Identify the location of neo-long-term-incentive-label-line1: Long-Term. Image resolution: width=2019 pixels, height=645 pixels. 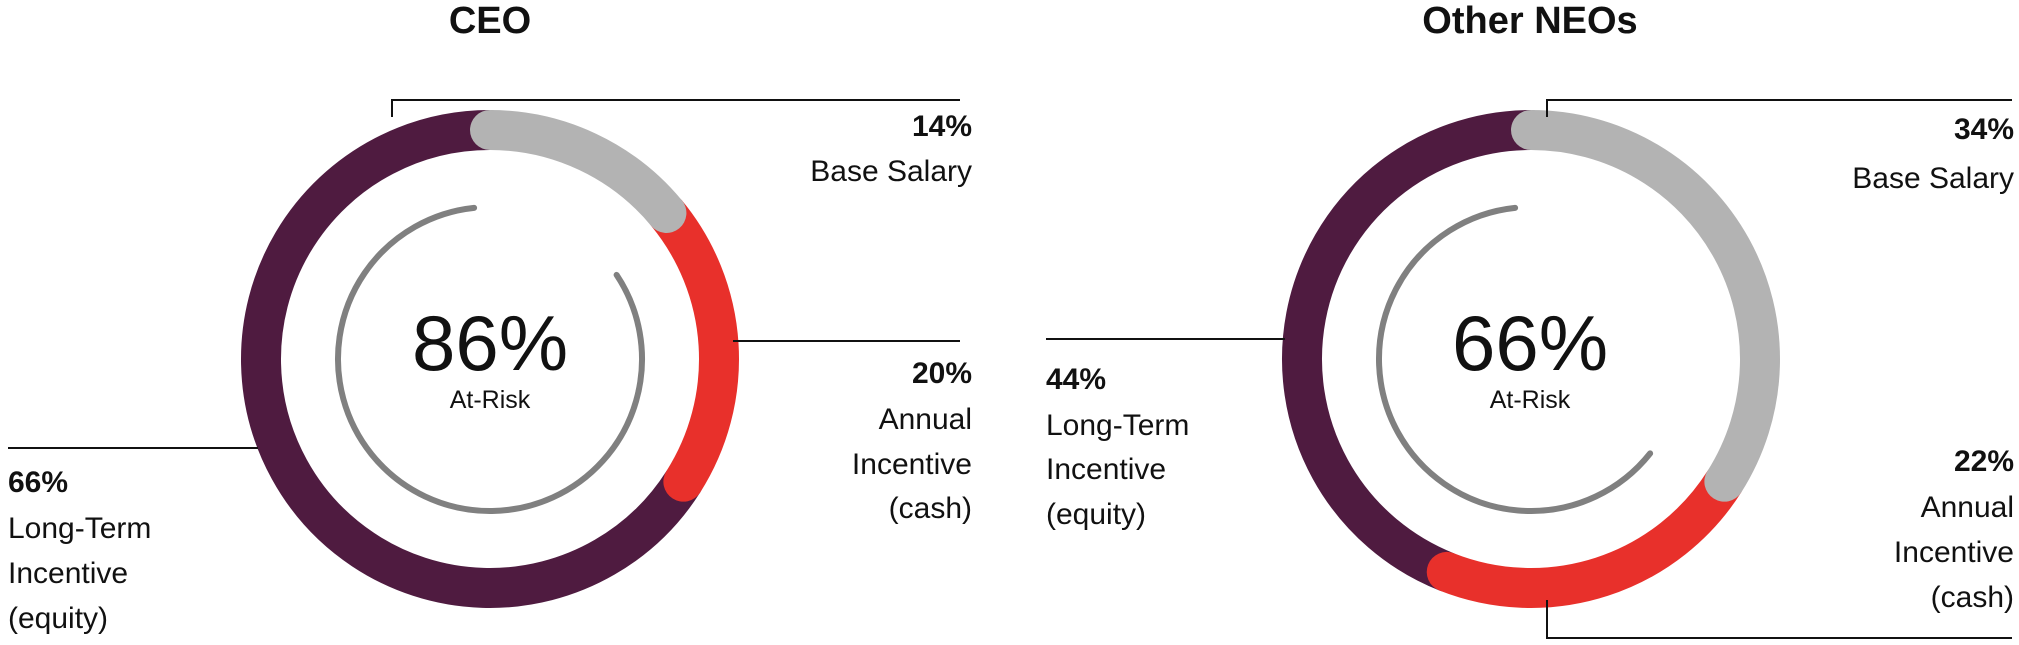
(1118, 425).